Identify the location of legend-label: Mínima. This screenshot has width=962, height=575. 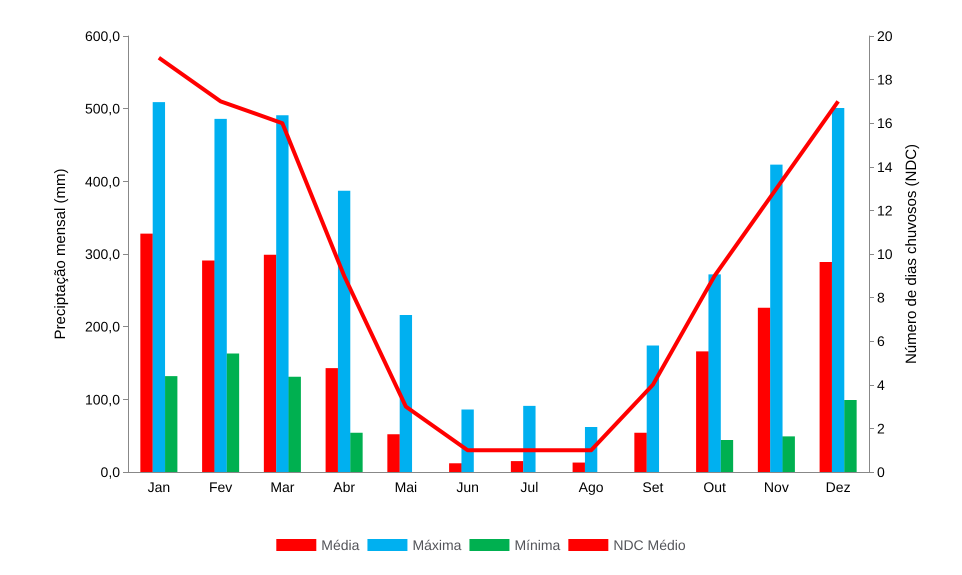
(537, 545).